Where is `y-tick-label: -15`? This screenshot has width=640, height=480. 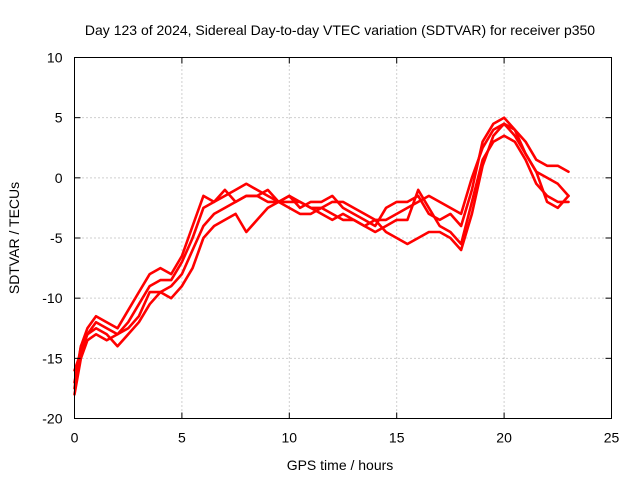 y-tick-label: -15 is located at coordinates (52, 358).